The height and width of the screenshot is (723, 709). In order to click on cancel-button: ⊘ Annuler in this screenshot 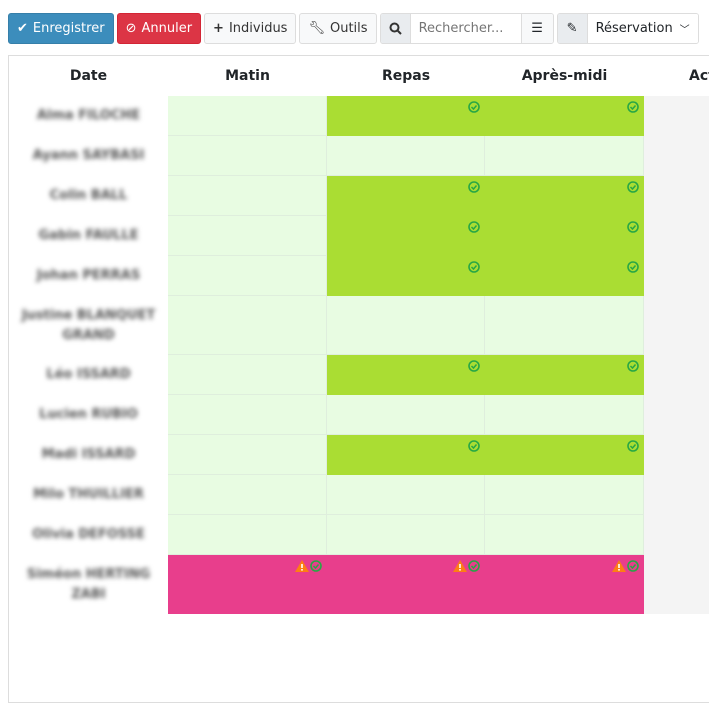, I will do `click(159, 28)`.